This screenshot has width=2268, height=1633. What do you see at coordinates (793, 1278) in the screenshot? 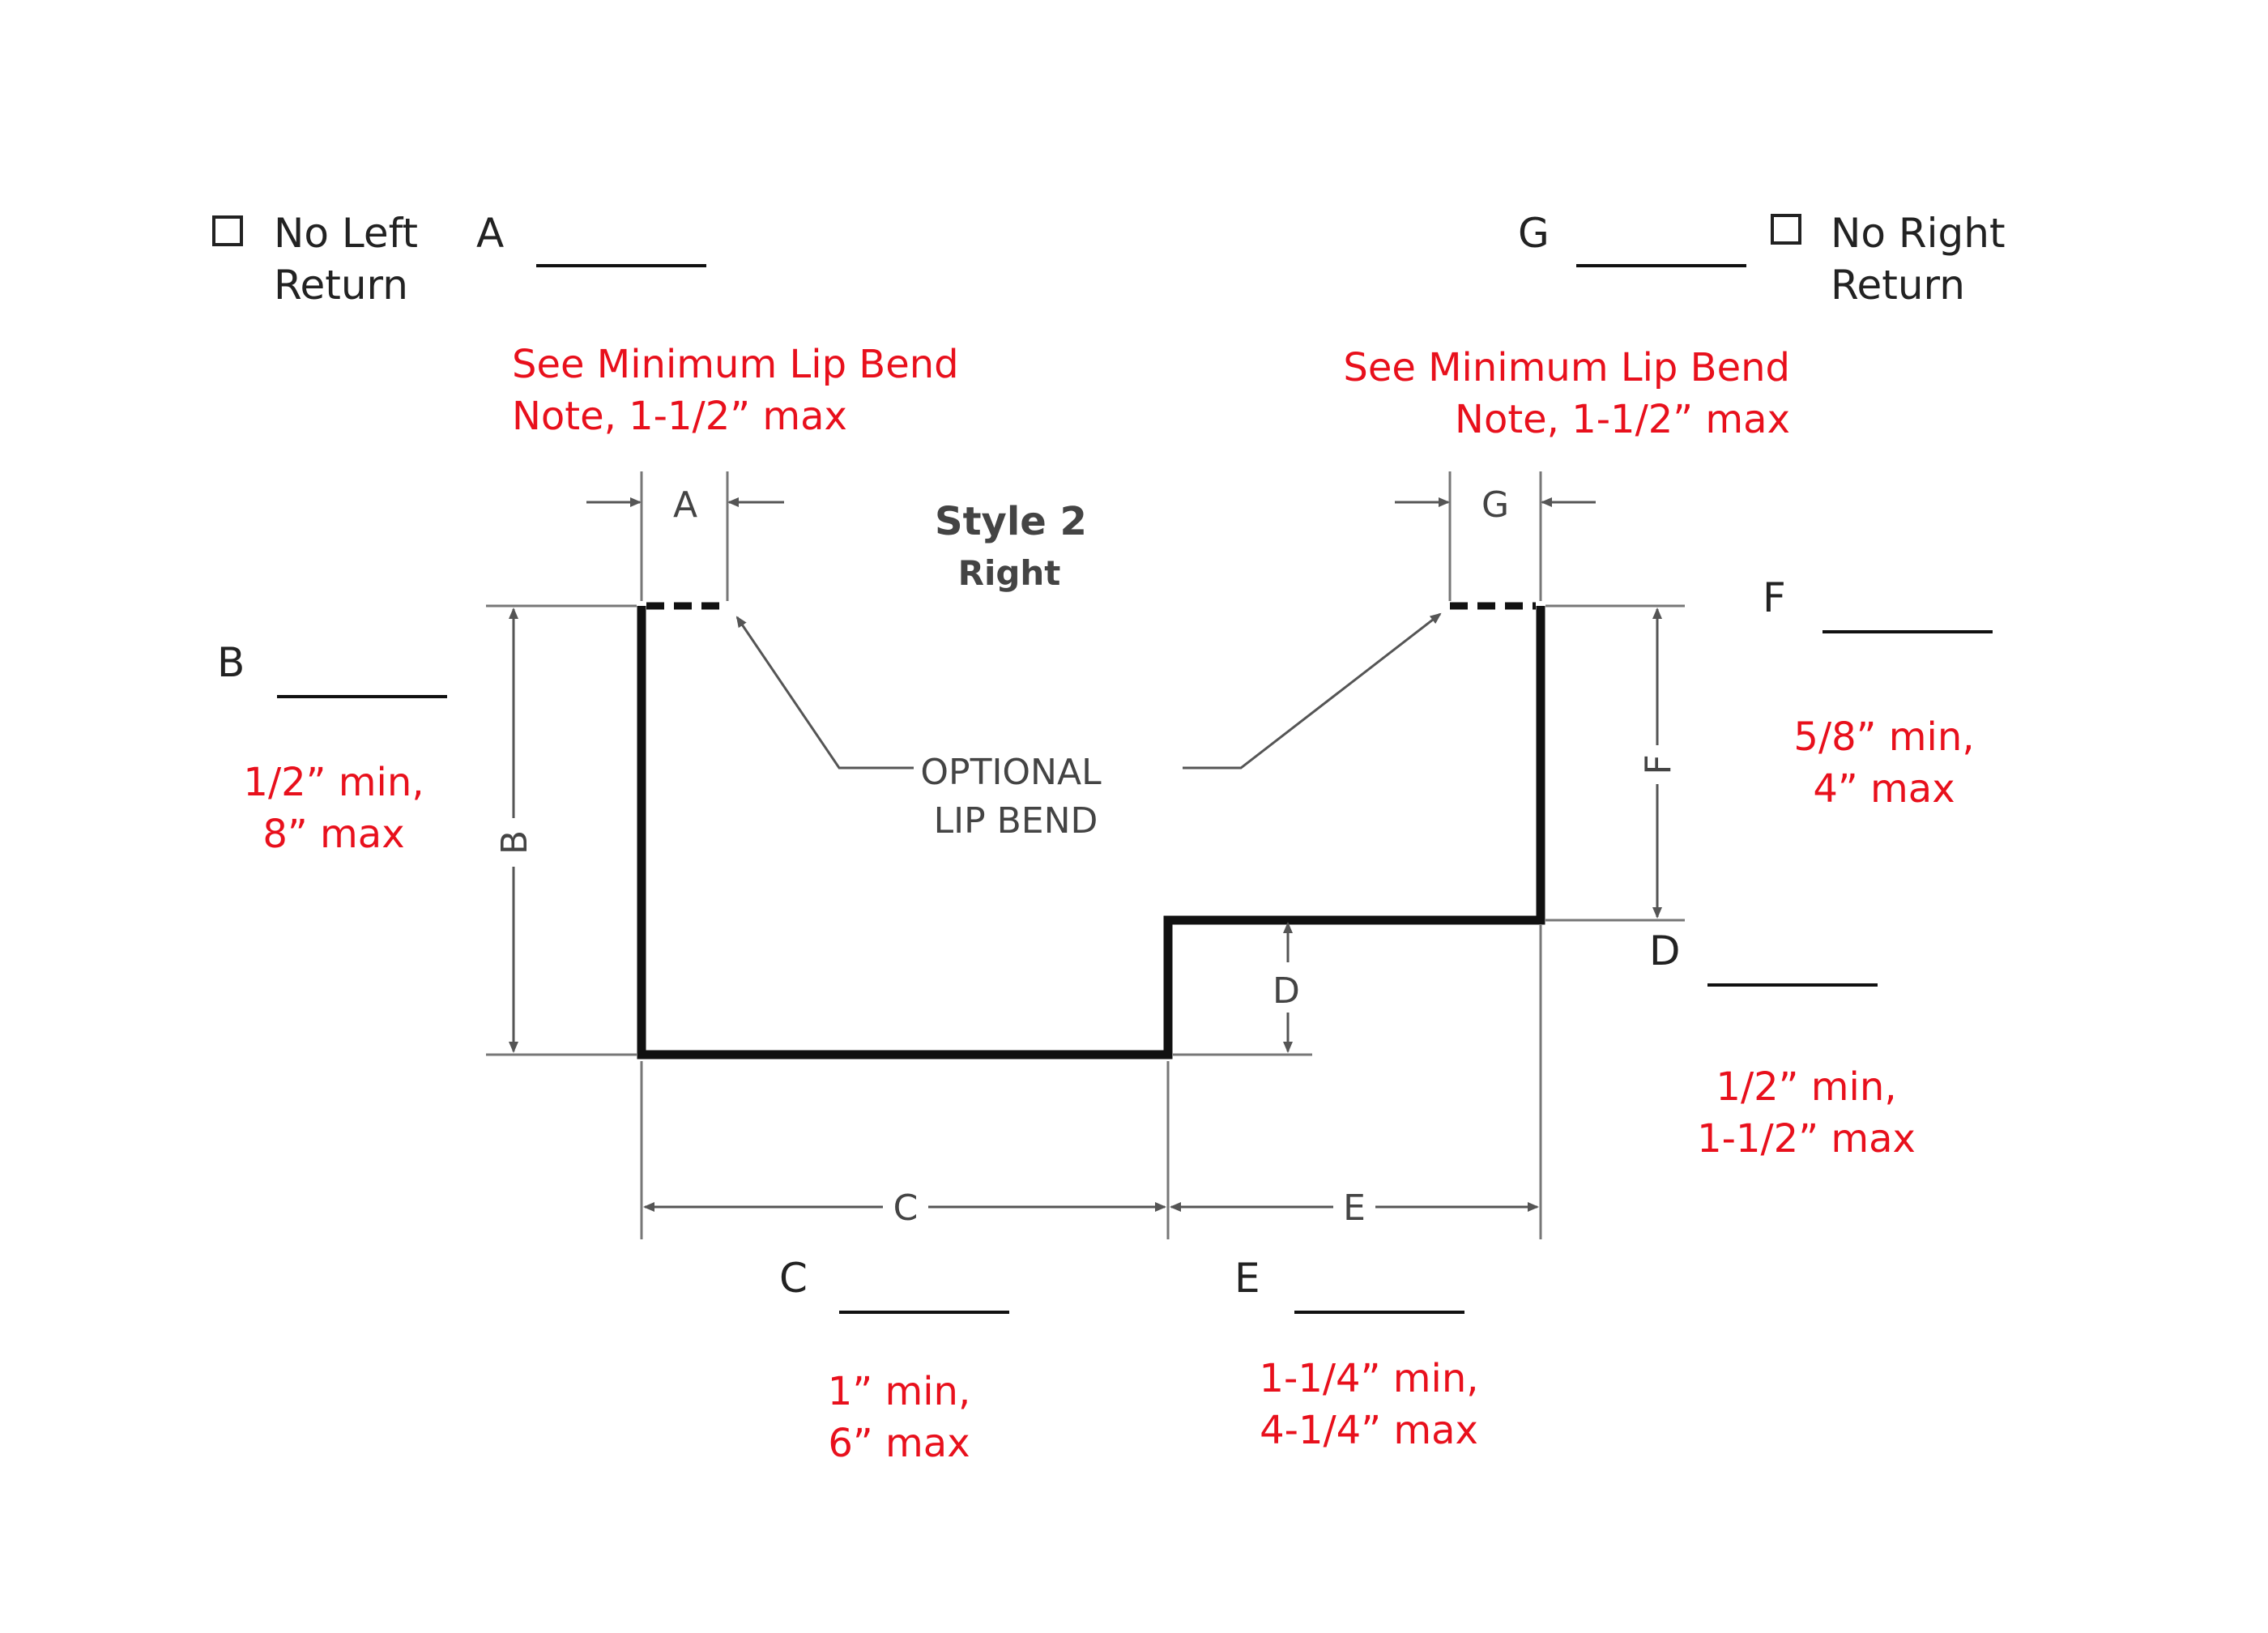
I see `field-c-label: C` at bounding box center [793, 1278].